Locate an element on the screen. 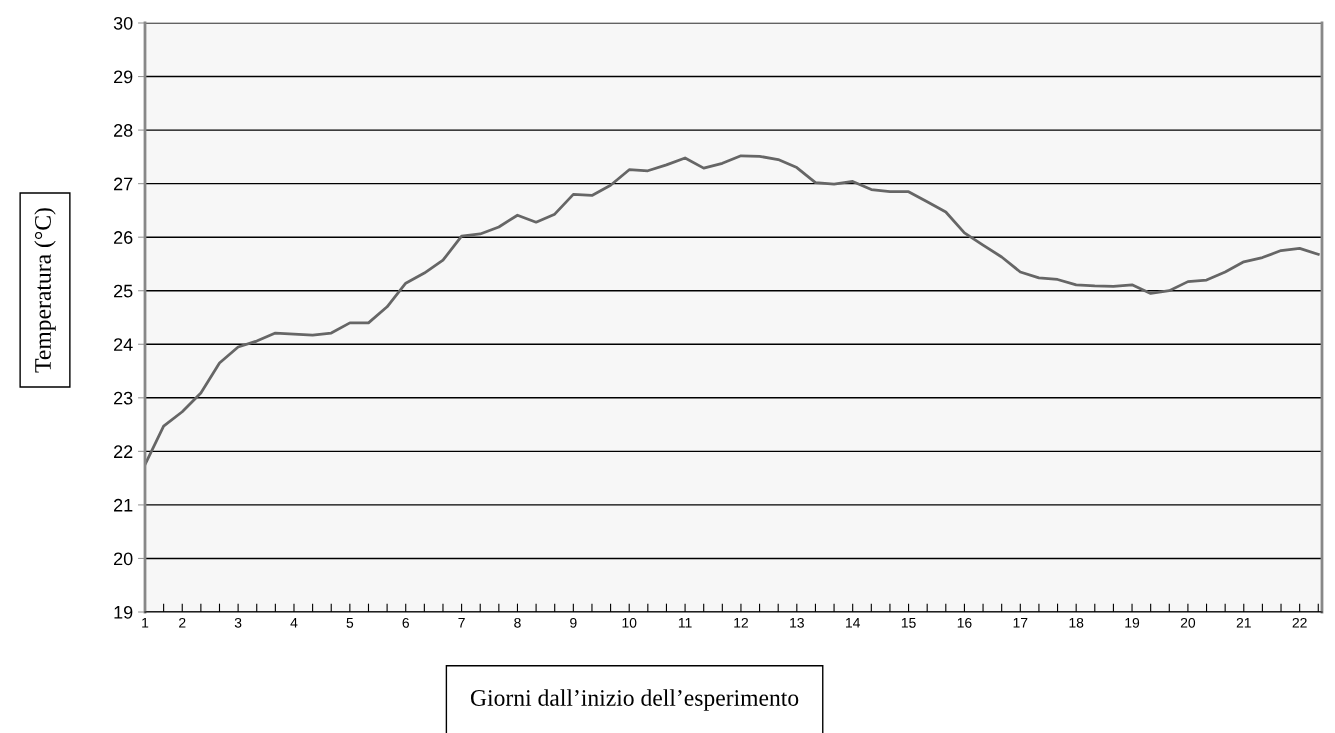  y-tick-label: 22 is located at coordinates (123, 451).